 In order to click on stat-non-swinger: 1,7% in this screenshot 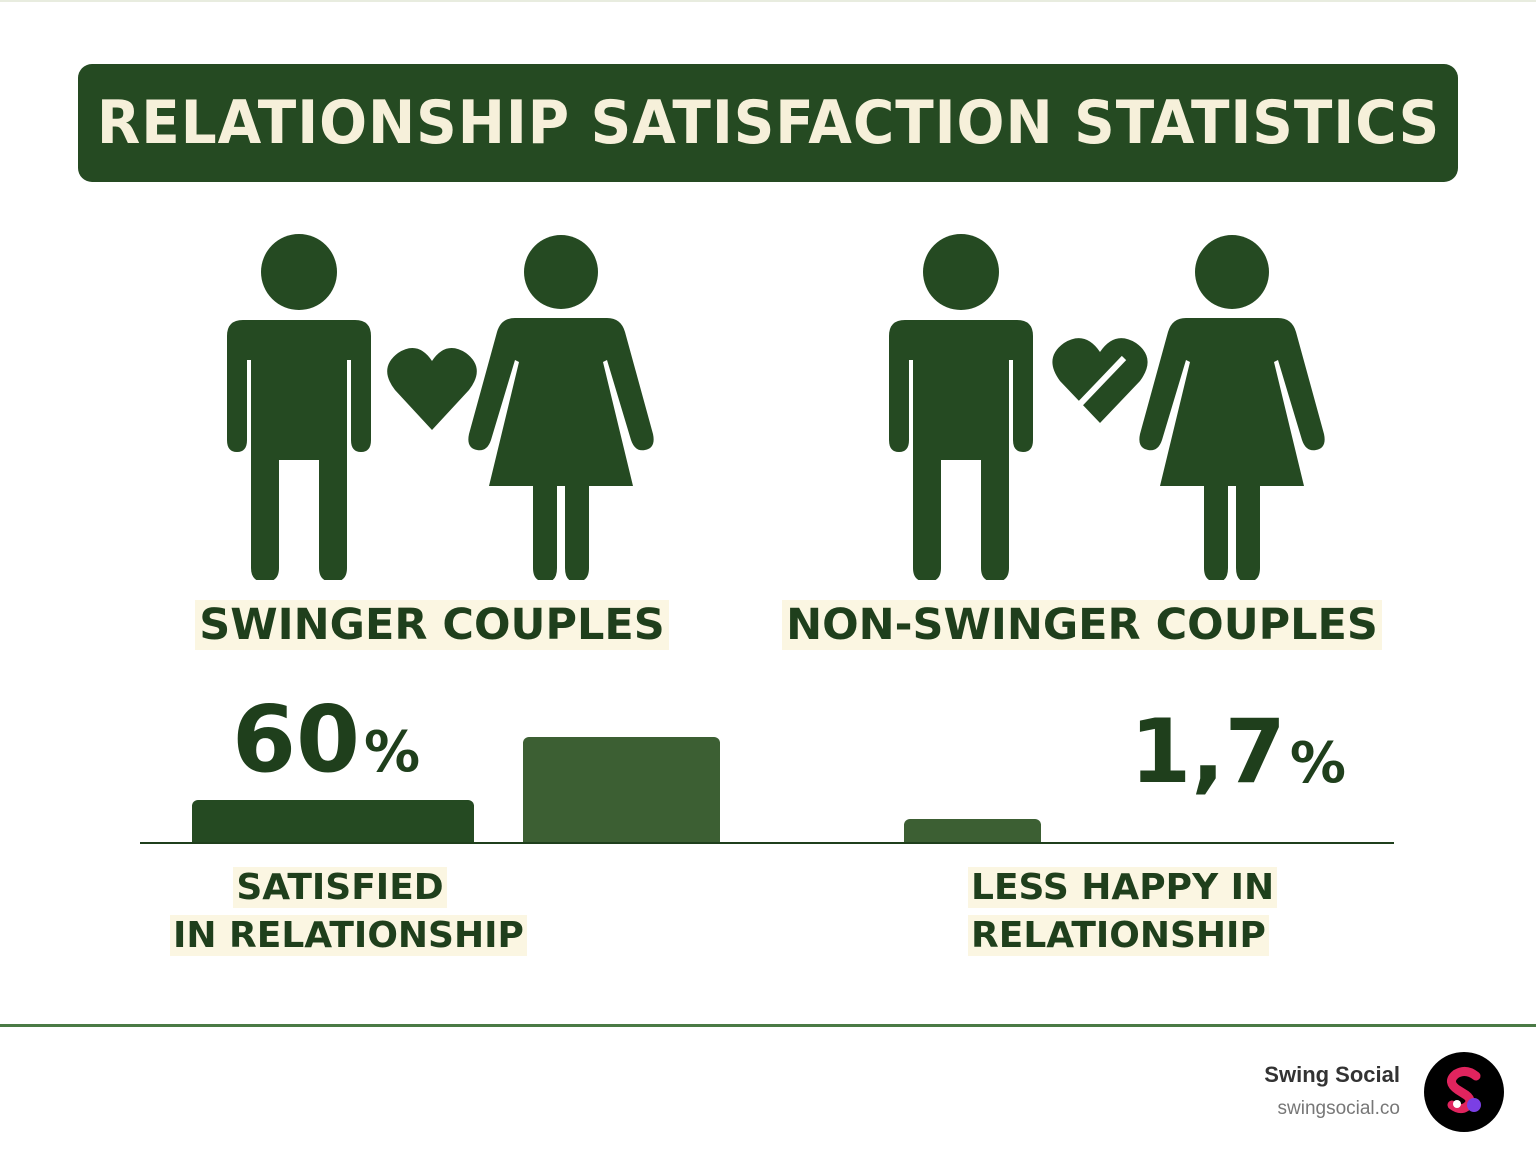, I will do `click(1238, 751)`.